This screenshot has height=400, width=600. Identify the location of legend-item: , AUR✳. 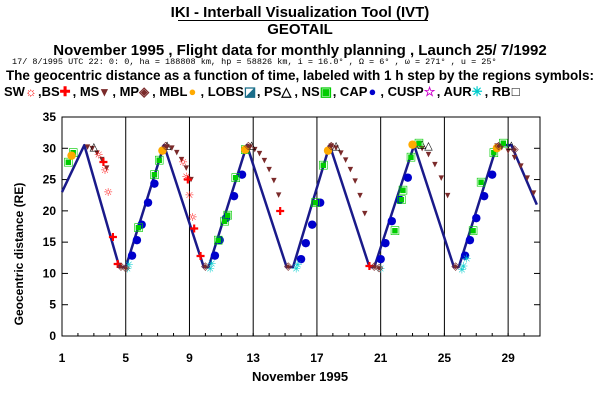
(460, 92).